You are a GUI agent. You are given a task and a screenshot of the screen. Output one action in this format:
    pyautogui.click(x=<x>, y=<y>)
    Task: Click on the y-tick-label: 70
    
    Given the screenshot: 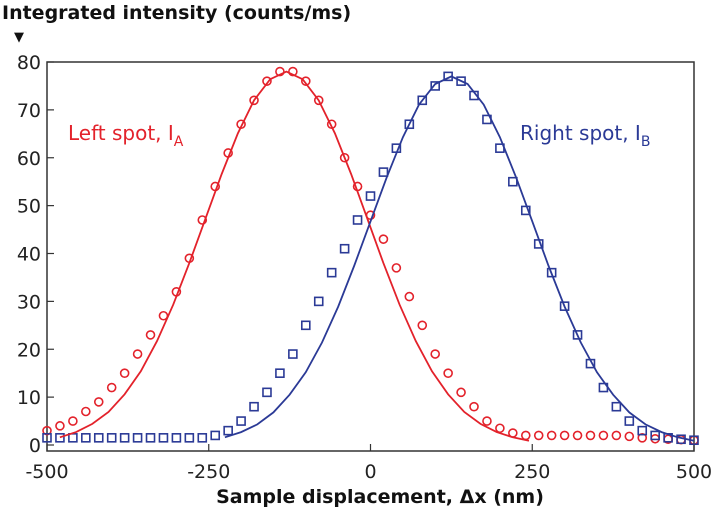 What is the action you would take?
    pyautogui.click(x=29, y=111)
    